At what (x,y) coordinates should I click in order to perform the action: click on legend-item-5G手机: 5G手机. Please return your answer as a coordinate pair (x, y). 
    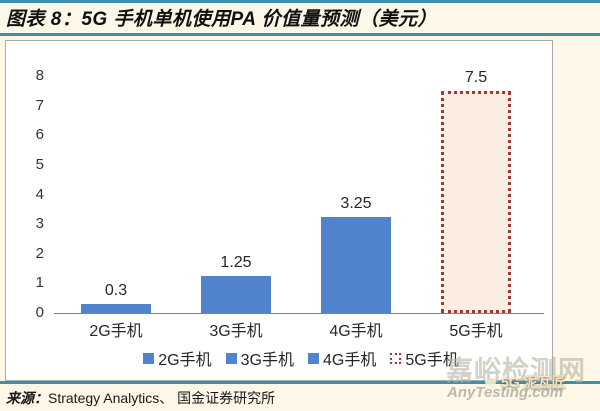
    Looking at the image, I should click on (424, 358).